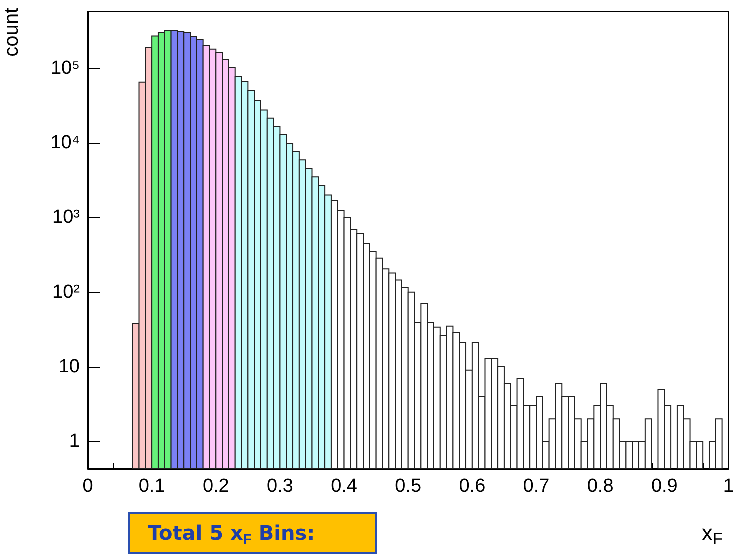 The height and width of the screenshot is (557, 737). What do you see at coordinates (408, 486) in the screenshot?
I see `x-tick-label: 0.5` at bounding box center [408, 486].